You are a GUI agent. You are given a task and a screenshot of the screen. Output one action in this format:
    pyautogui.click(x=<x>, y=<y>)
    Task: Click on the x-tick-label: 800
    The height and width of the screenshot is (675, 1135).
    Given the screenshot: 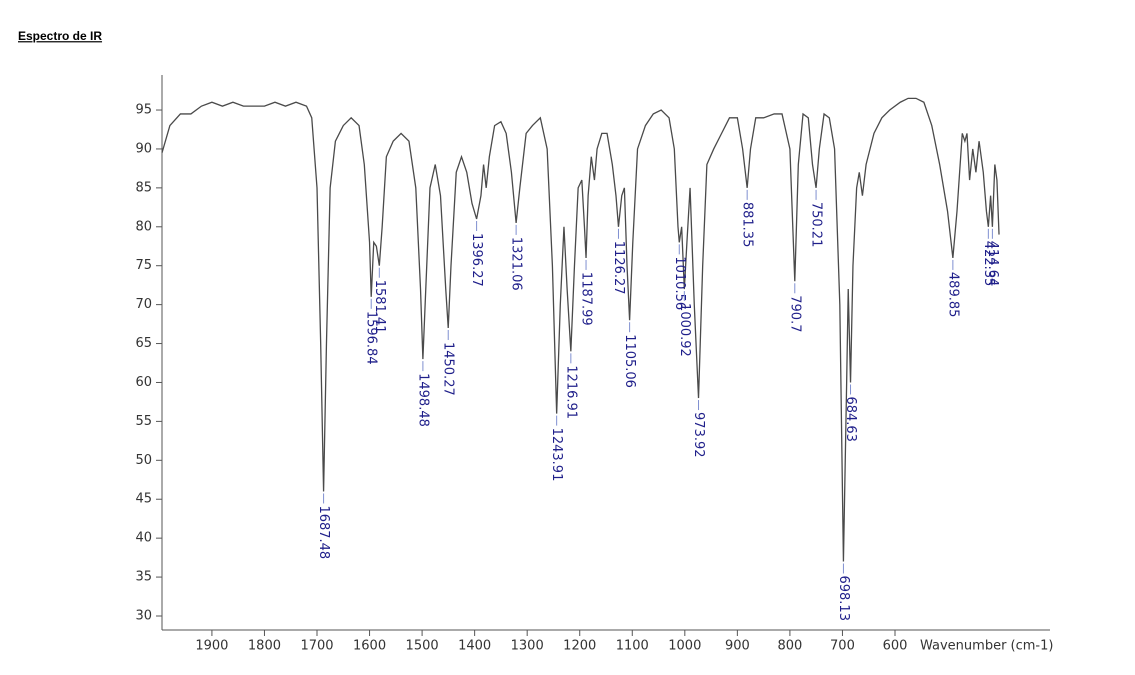 What is the action you would take?
    pyautogui.click(x=789, y=646)
    